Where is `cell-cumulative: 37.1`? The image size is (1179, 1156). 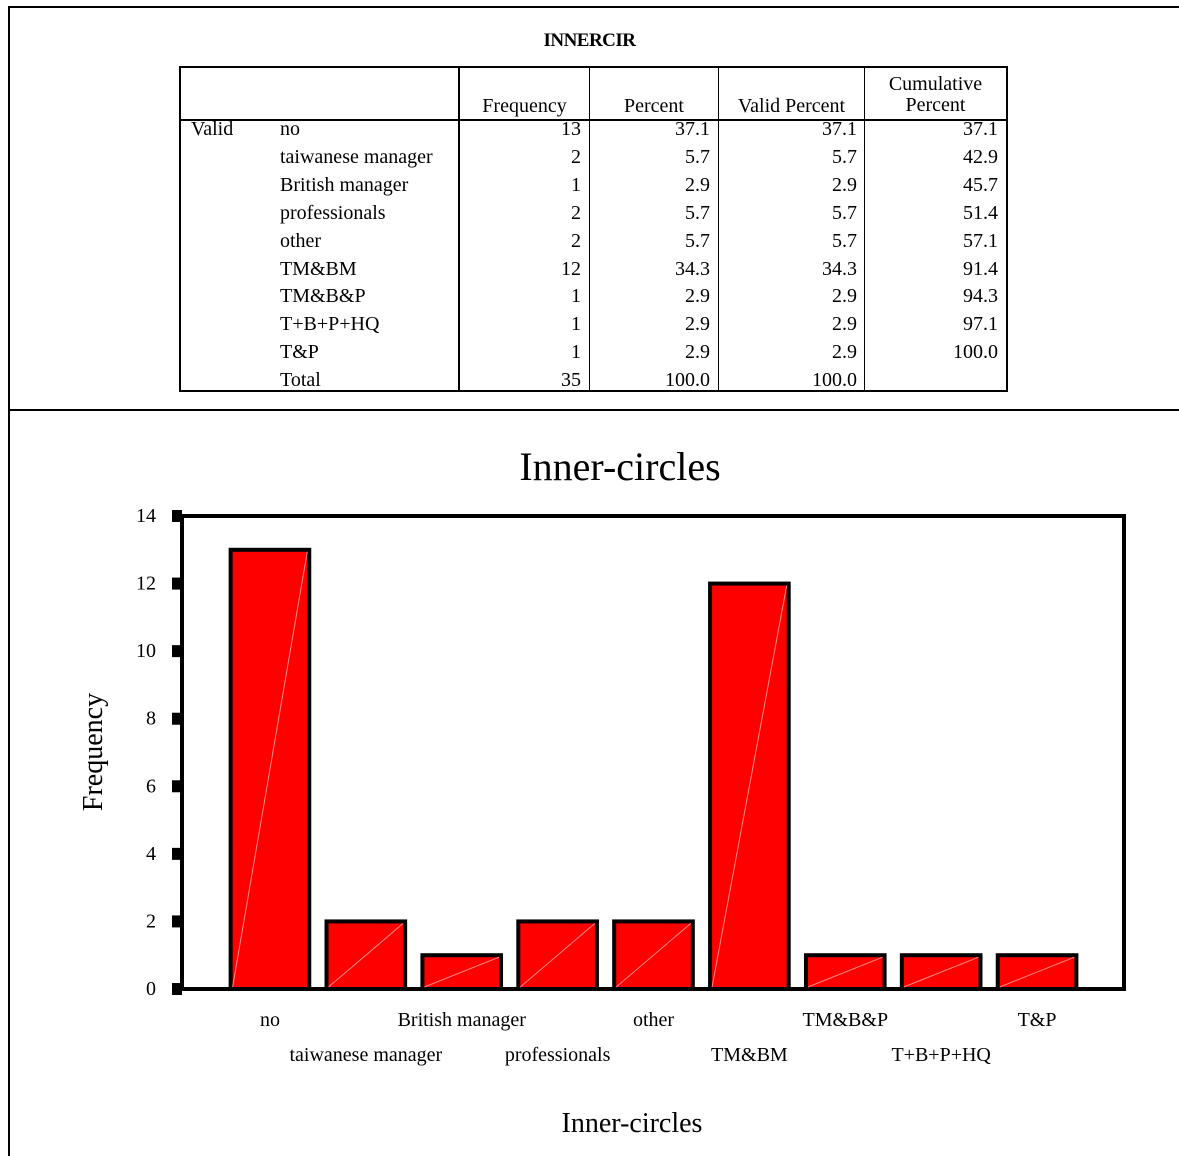 cell-cumulative: 37.1 is located at coordinates (980, 129).